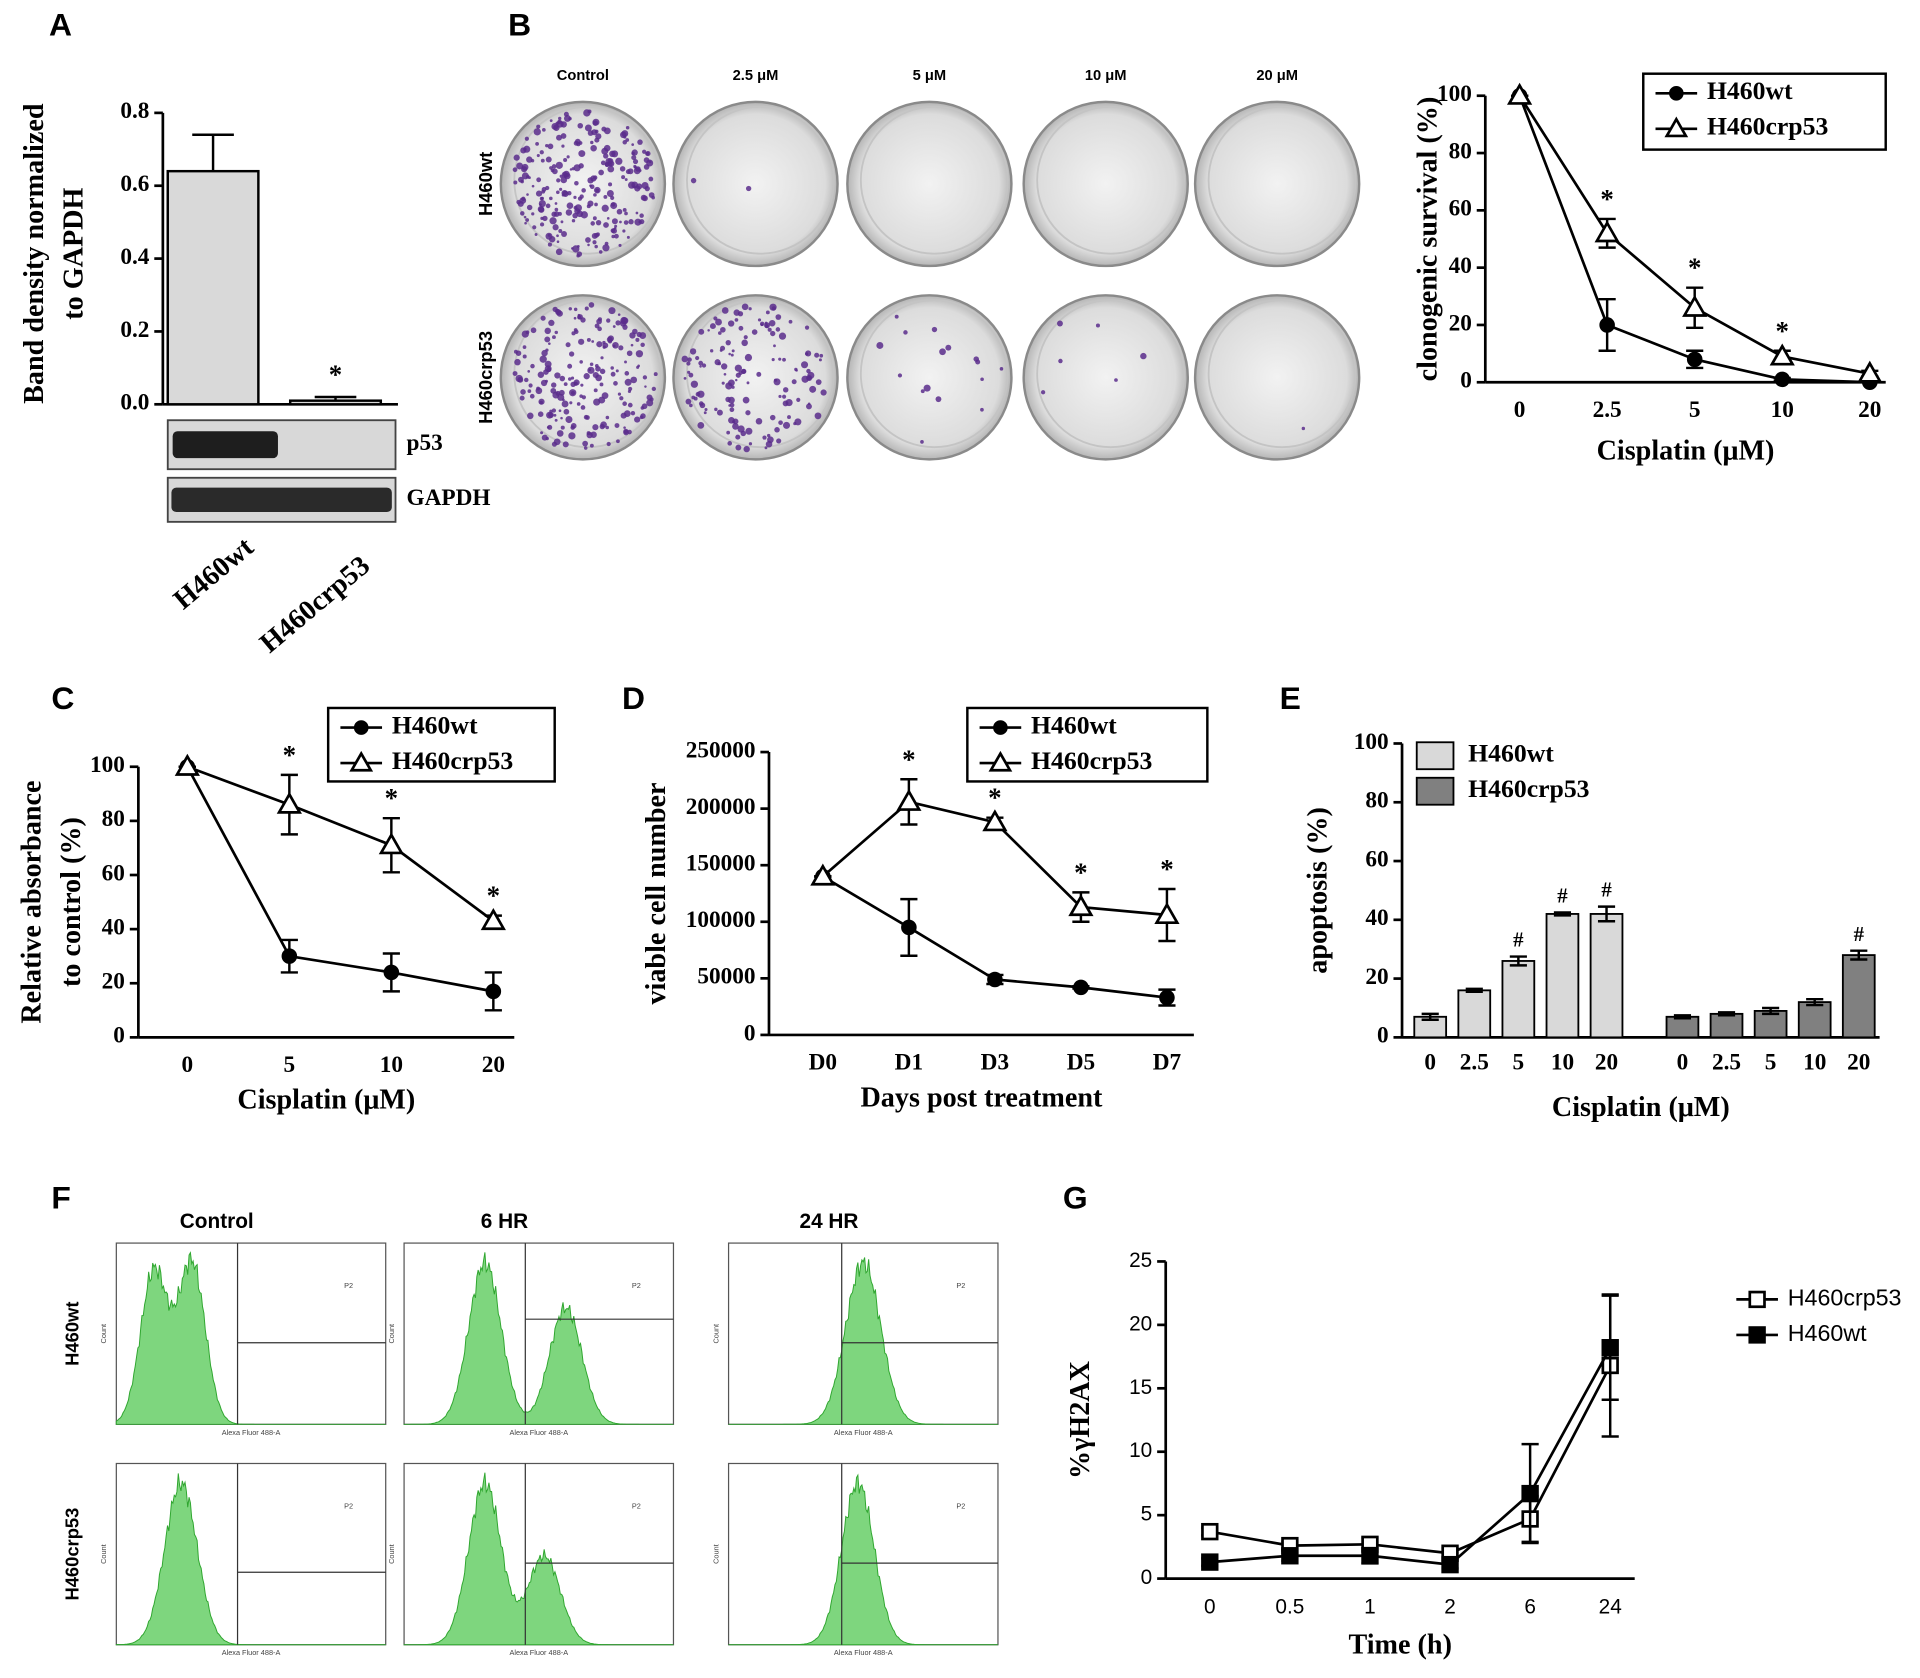  Describe the element at coordinates (485, 377) in the screenshot. I see `row-label: H460crp53` at that location.